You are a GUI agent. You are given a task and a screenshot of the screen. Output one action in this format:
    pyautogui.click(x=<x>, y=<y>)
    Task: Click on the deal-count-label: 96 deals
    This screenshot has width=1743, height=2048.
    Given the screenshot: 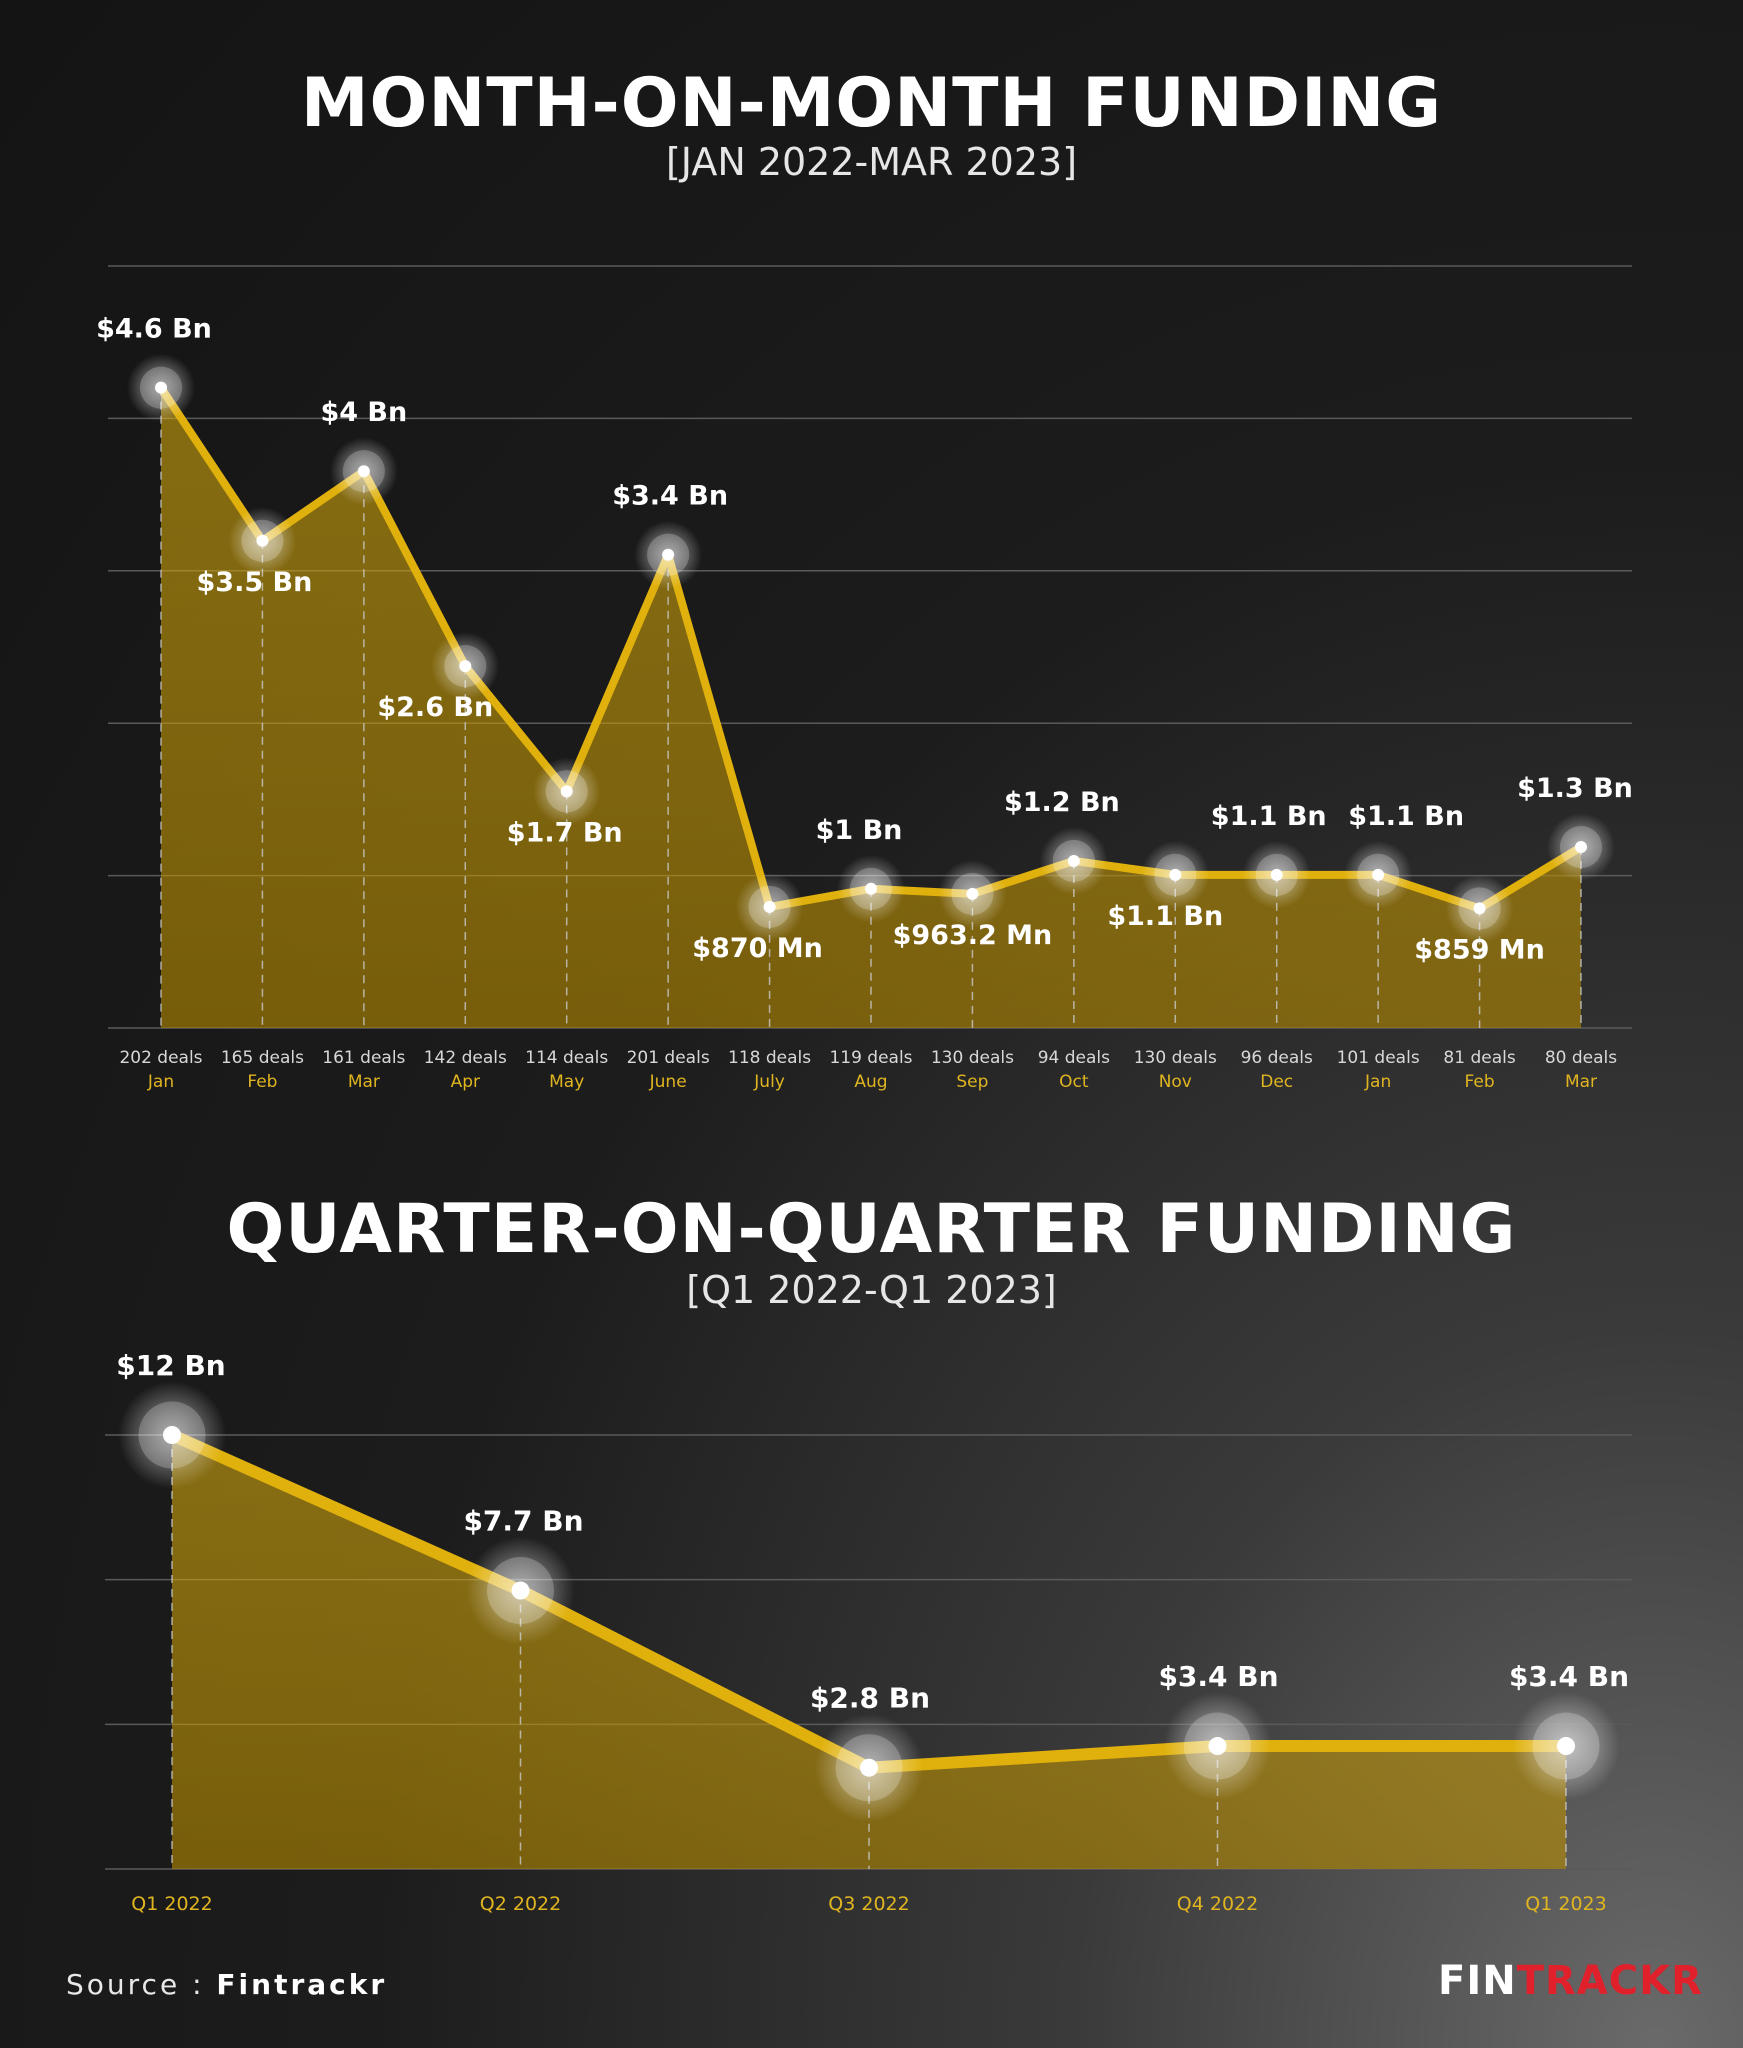 What is the action you would take?
    pyautogui.click(x=1277, y=1058)
    